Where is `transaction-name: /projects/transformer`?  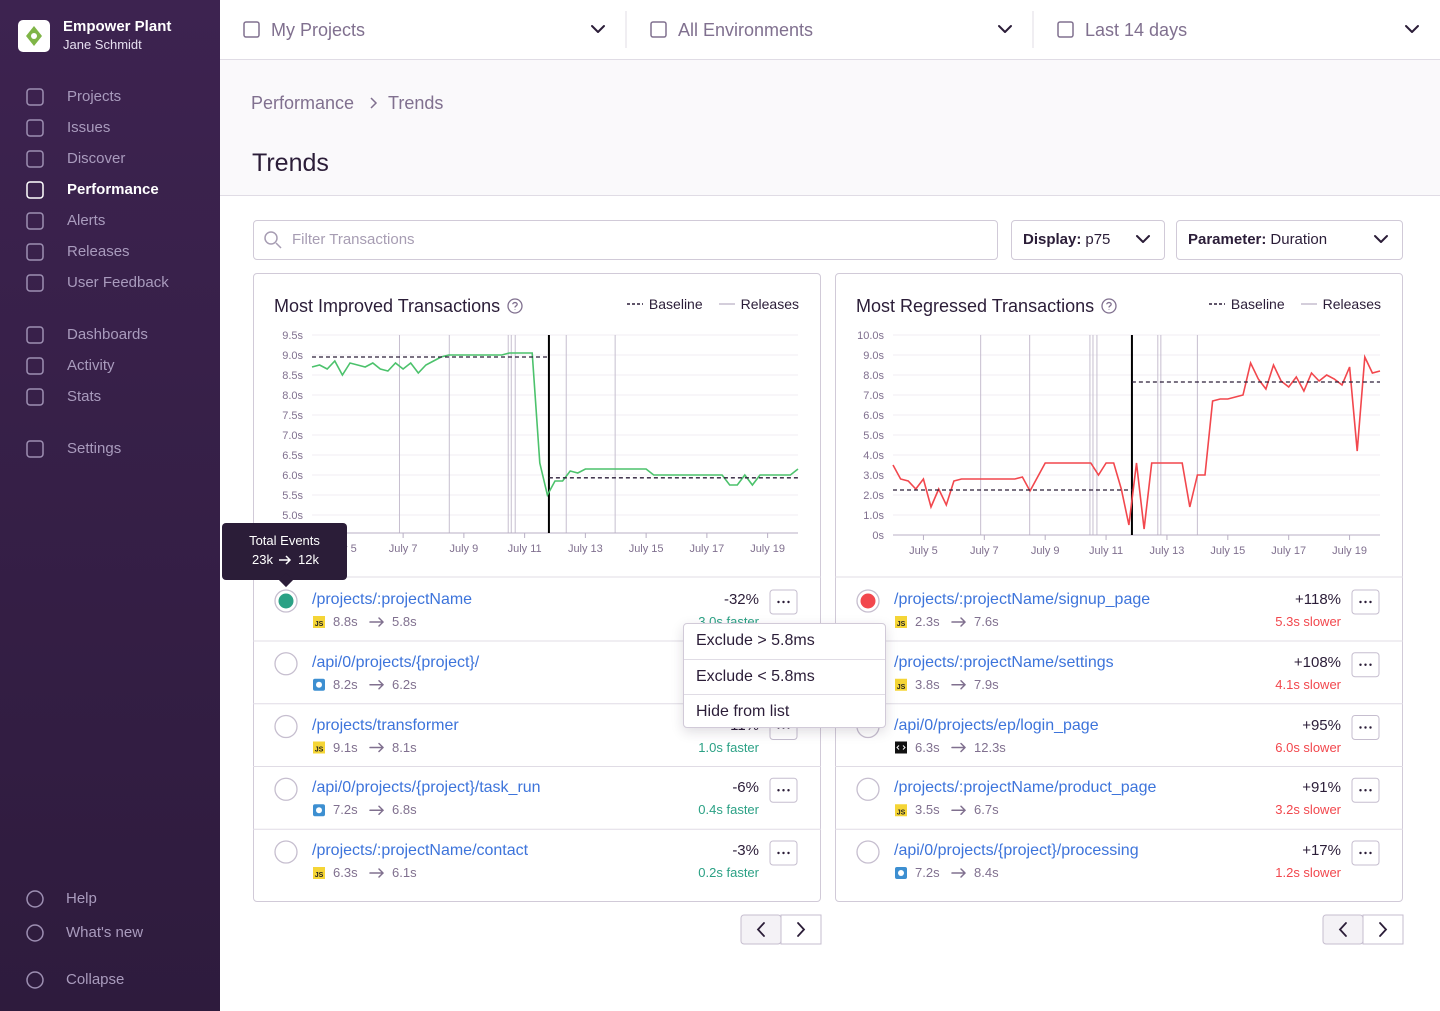
transaction-name: /projects/transformer is located at coordinates (385, 725).